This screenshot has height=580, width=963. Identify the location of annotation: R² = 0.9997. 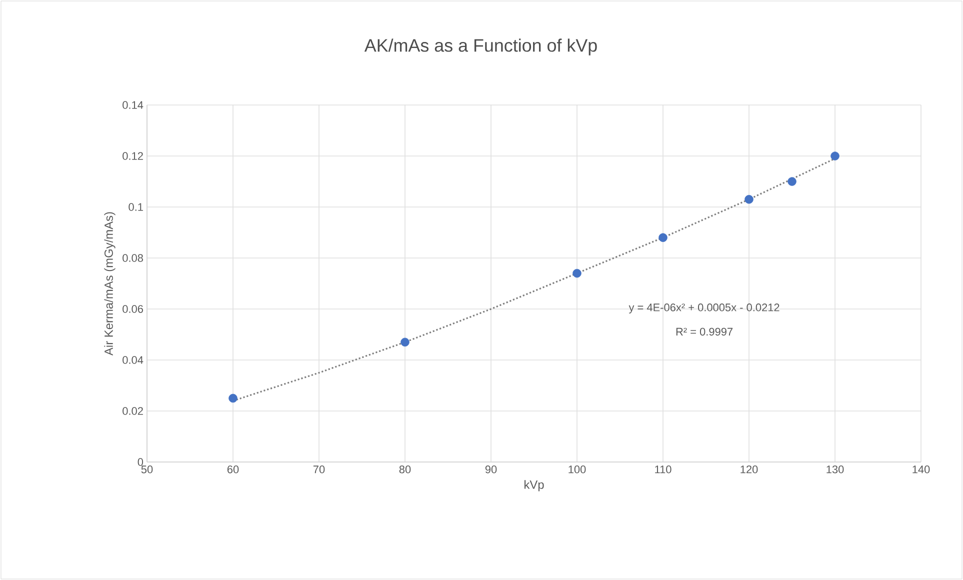
(704, 332).